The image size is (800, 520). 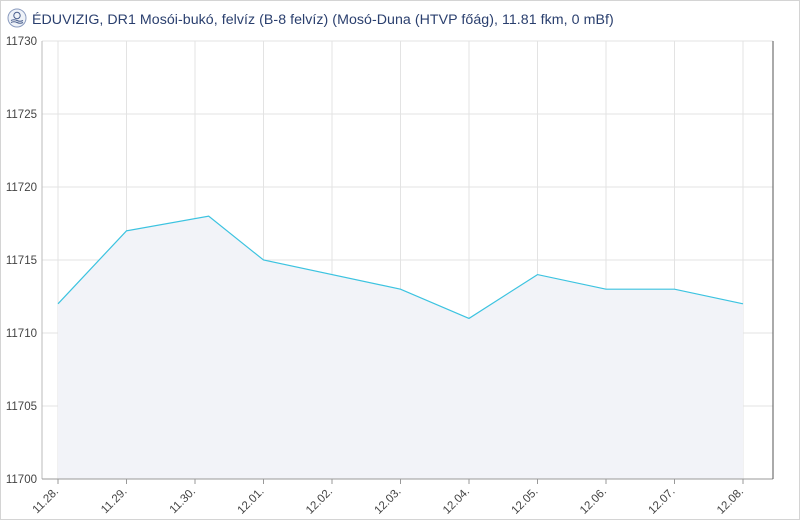 What do you see at coordinates (21, 407) in the screenshot?
I see `y-tick-label: 11705` at bounding box center [21, 407].